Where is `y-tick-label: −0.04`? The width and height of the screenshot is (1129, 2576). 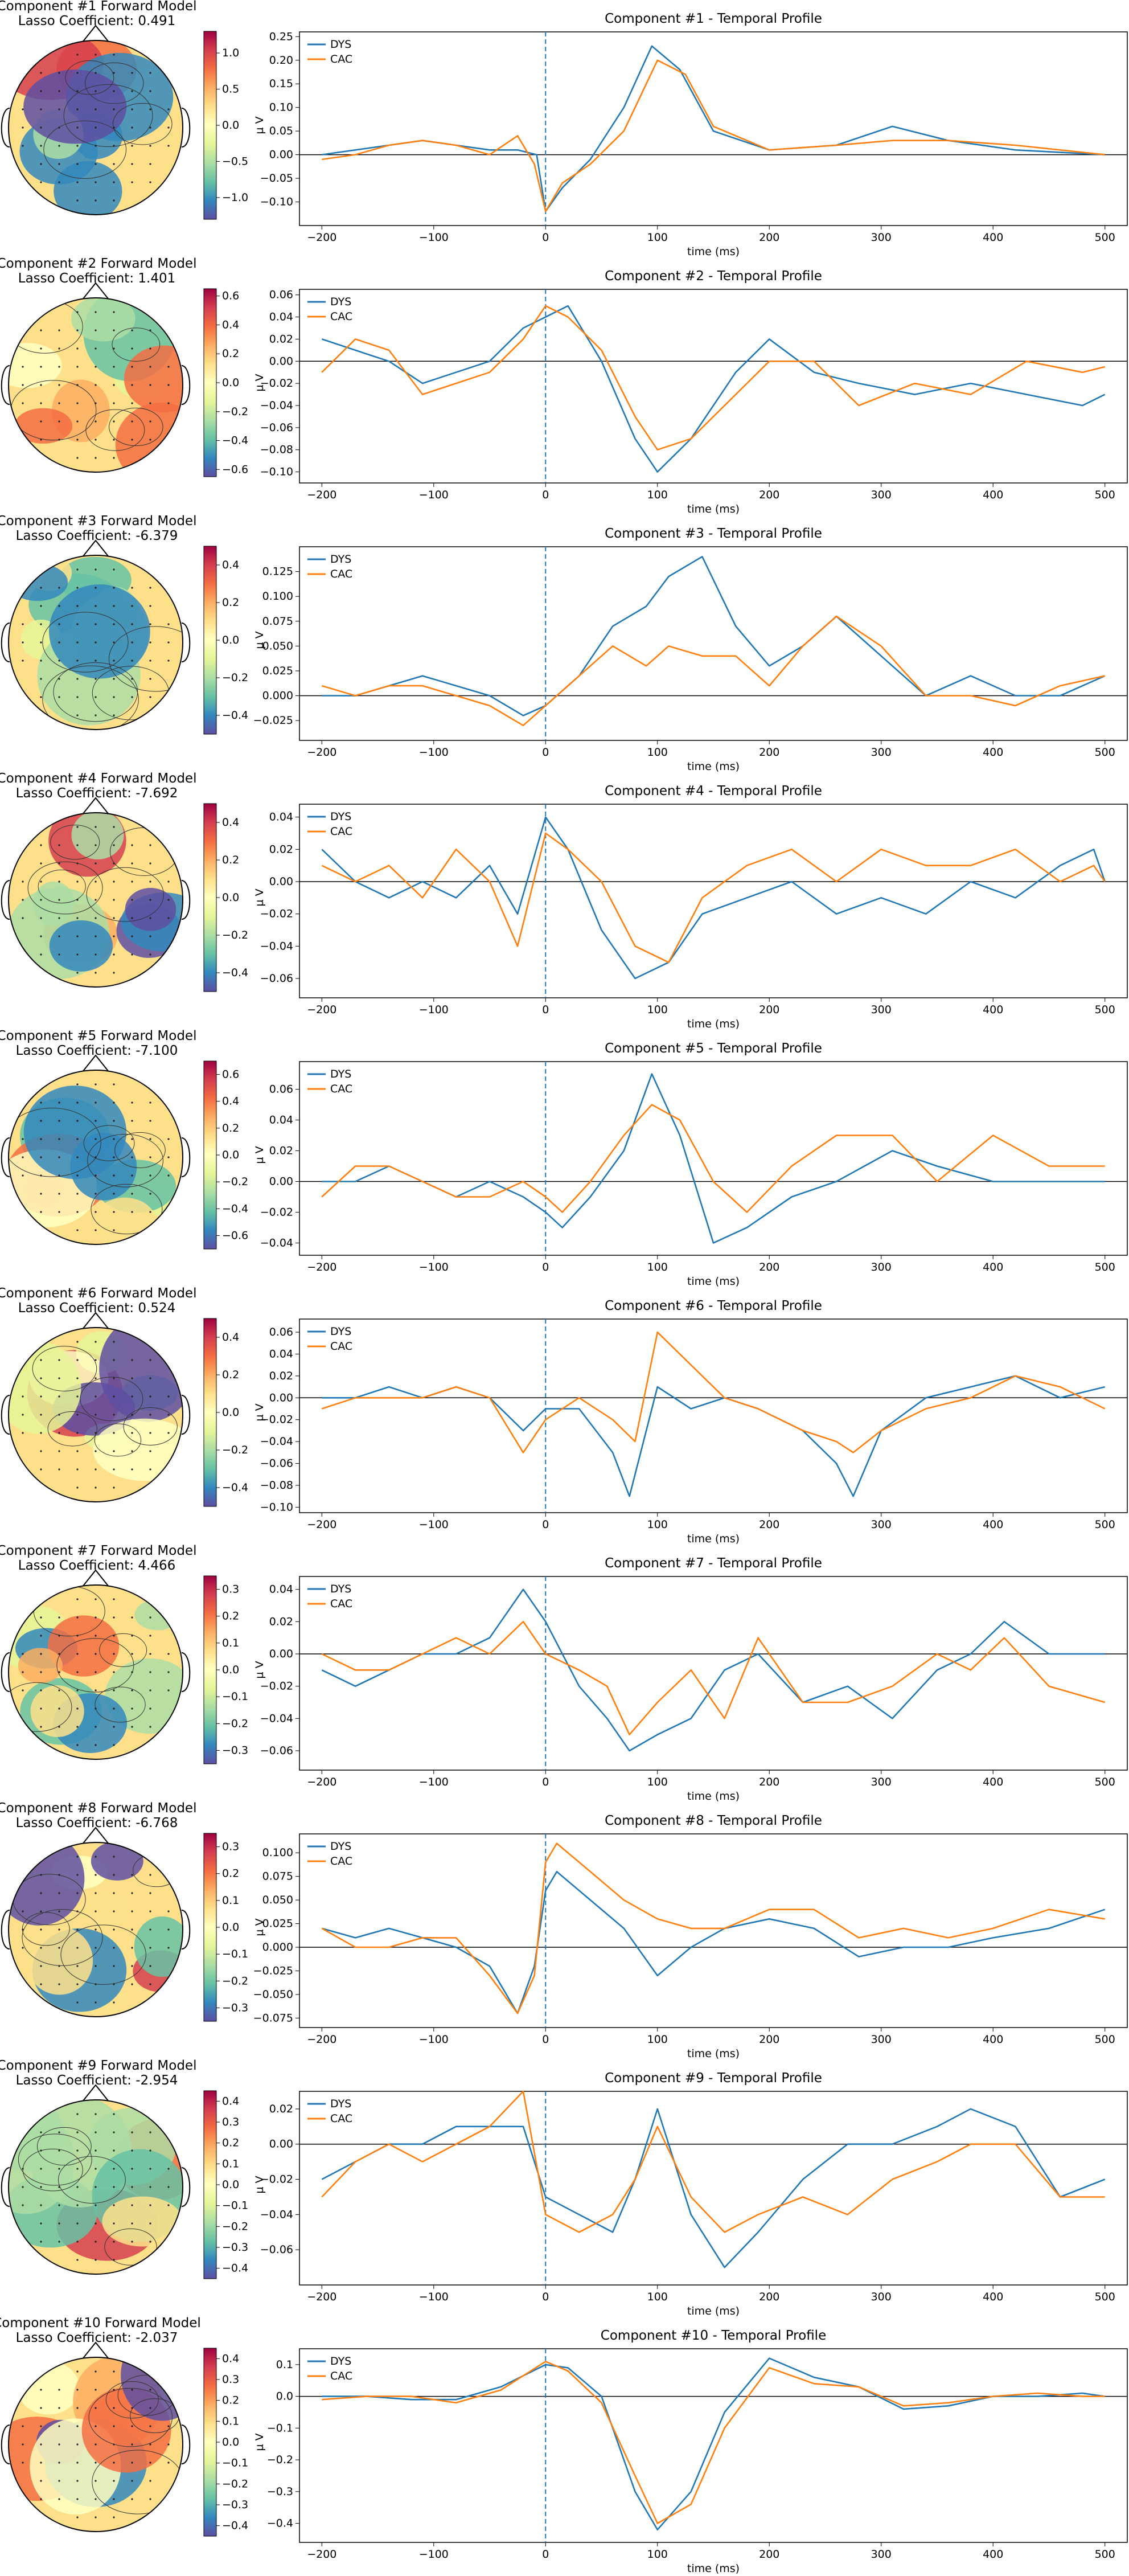
y-tick-label: −0.04 is located at coordinates (276, 1441).